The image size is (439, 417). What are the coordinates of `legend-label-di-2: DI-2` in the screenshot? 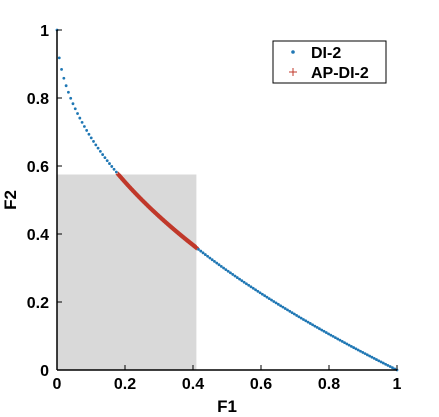 It's located at (326, 53).